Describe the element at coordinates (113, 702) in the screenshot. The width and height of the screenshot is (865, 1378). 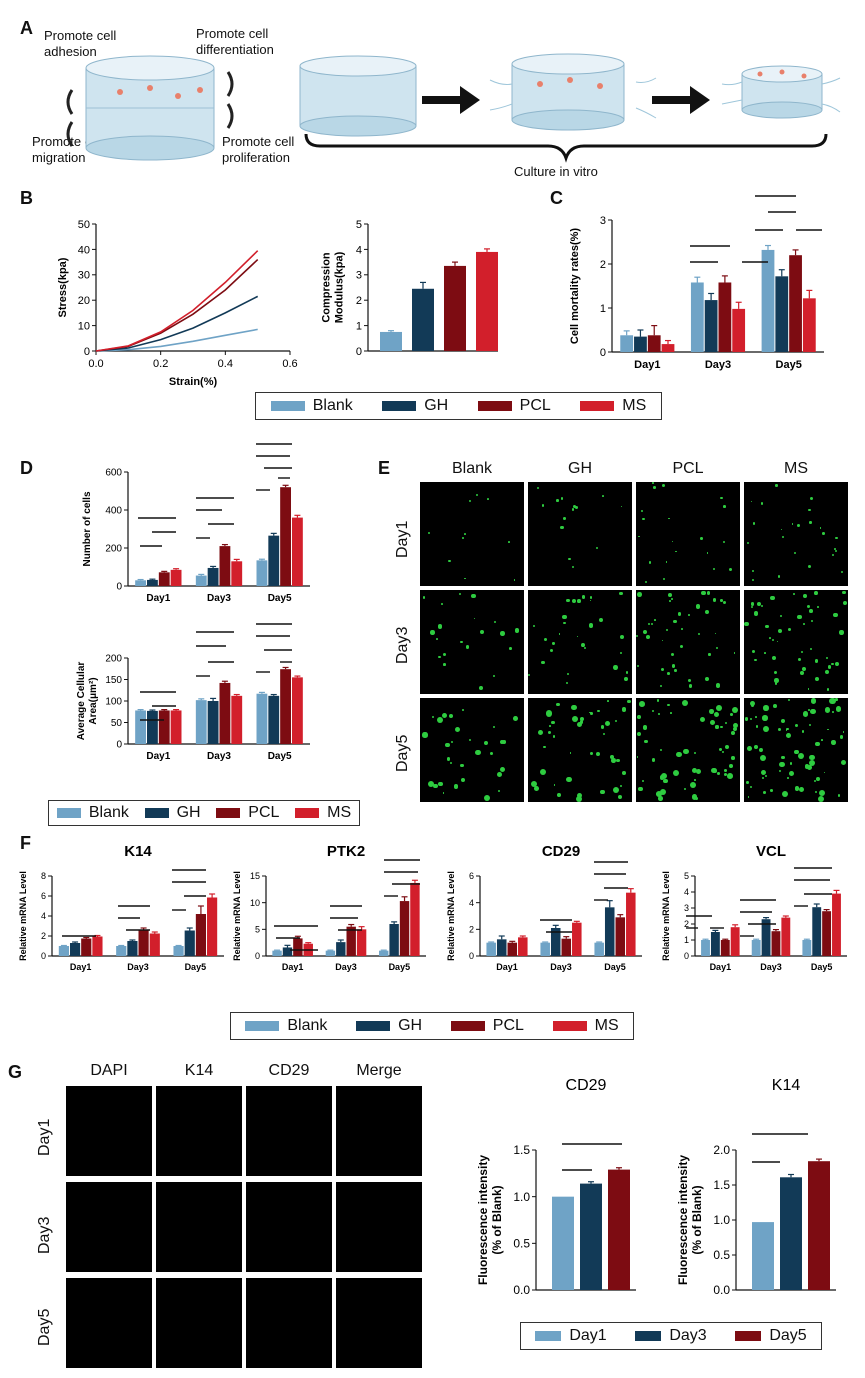
I see `y-tick-label: 100` at that location.